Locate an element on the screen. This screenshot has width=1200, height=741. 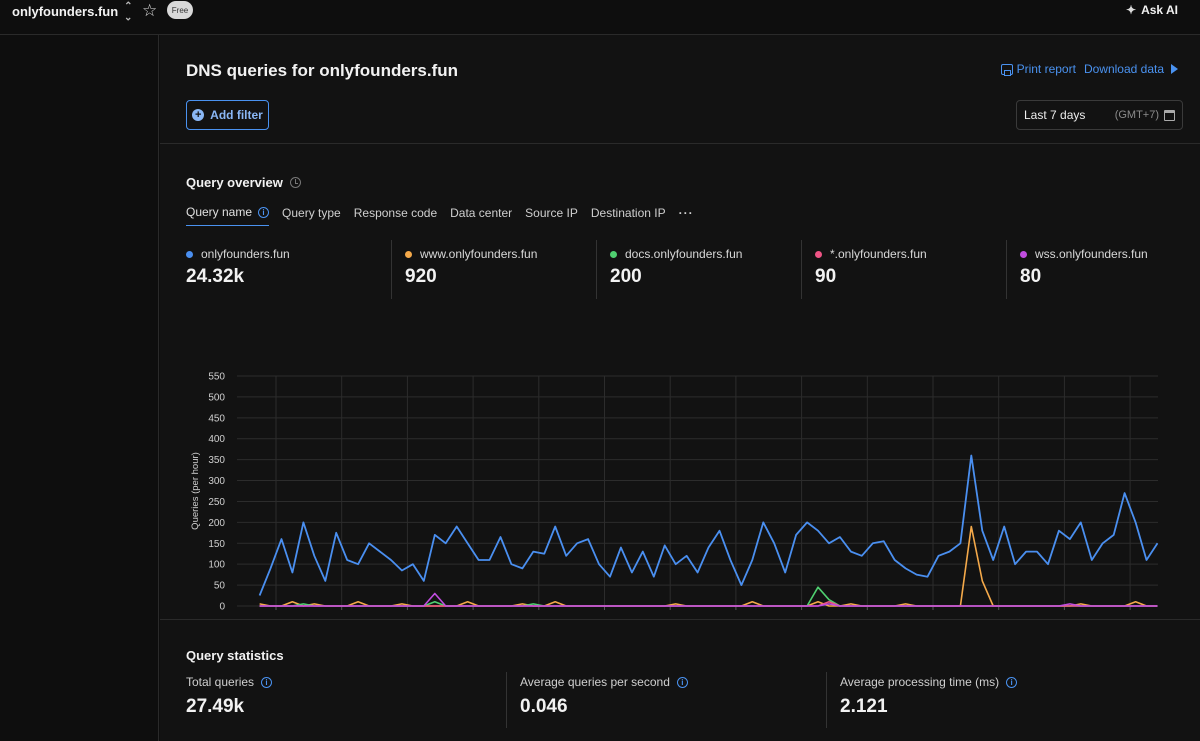
tab-query-name: Query name i is located at coordinates (228, 215).